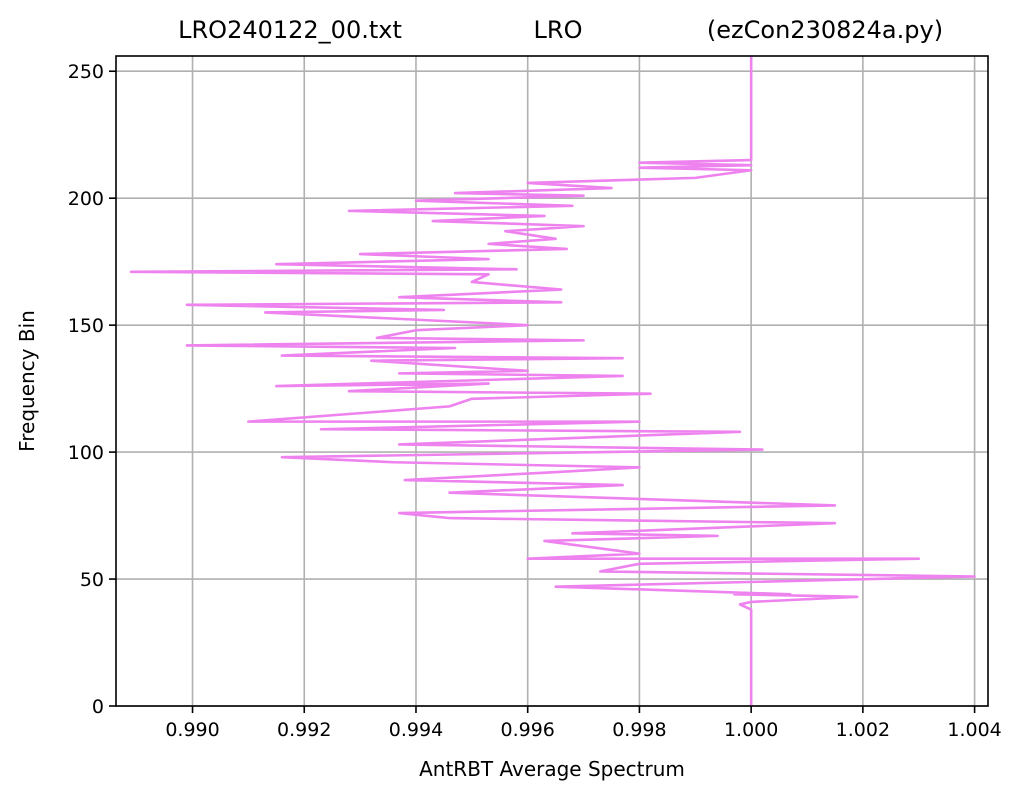 This screenshot has width=1024, height=798. Describe the element at coordinates (290, 30) in the screenshot. I see `chart-title-left: LRO240122_00.txt` at that location.